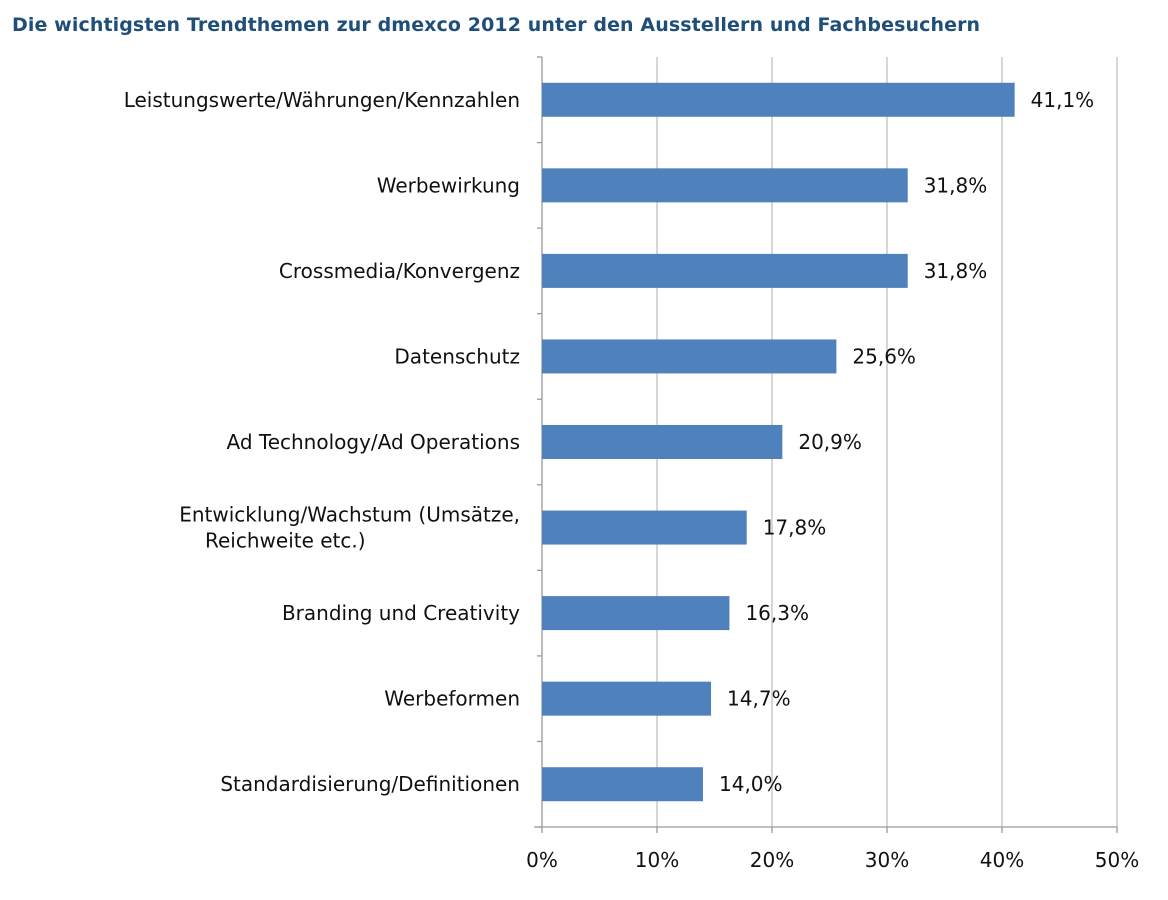  I want to click on data-label: 16,3%, so click(777, 613).